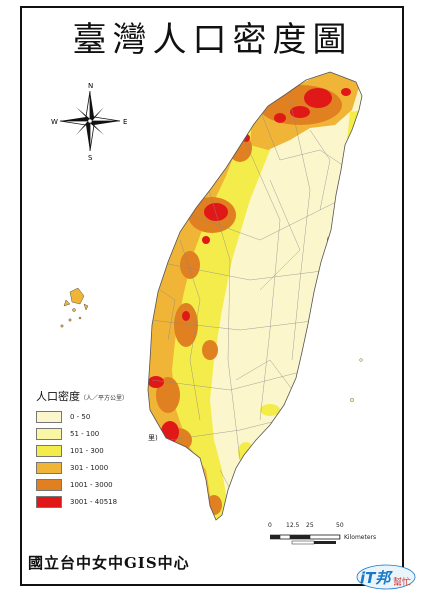  I want to click on legend-item: 101 - 300, so click(96, 450).